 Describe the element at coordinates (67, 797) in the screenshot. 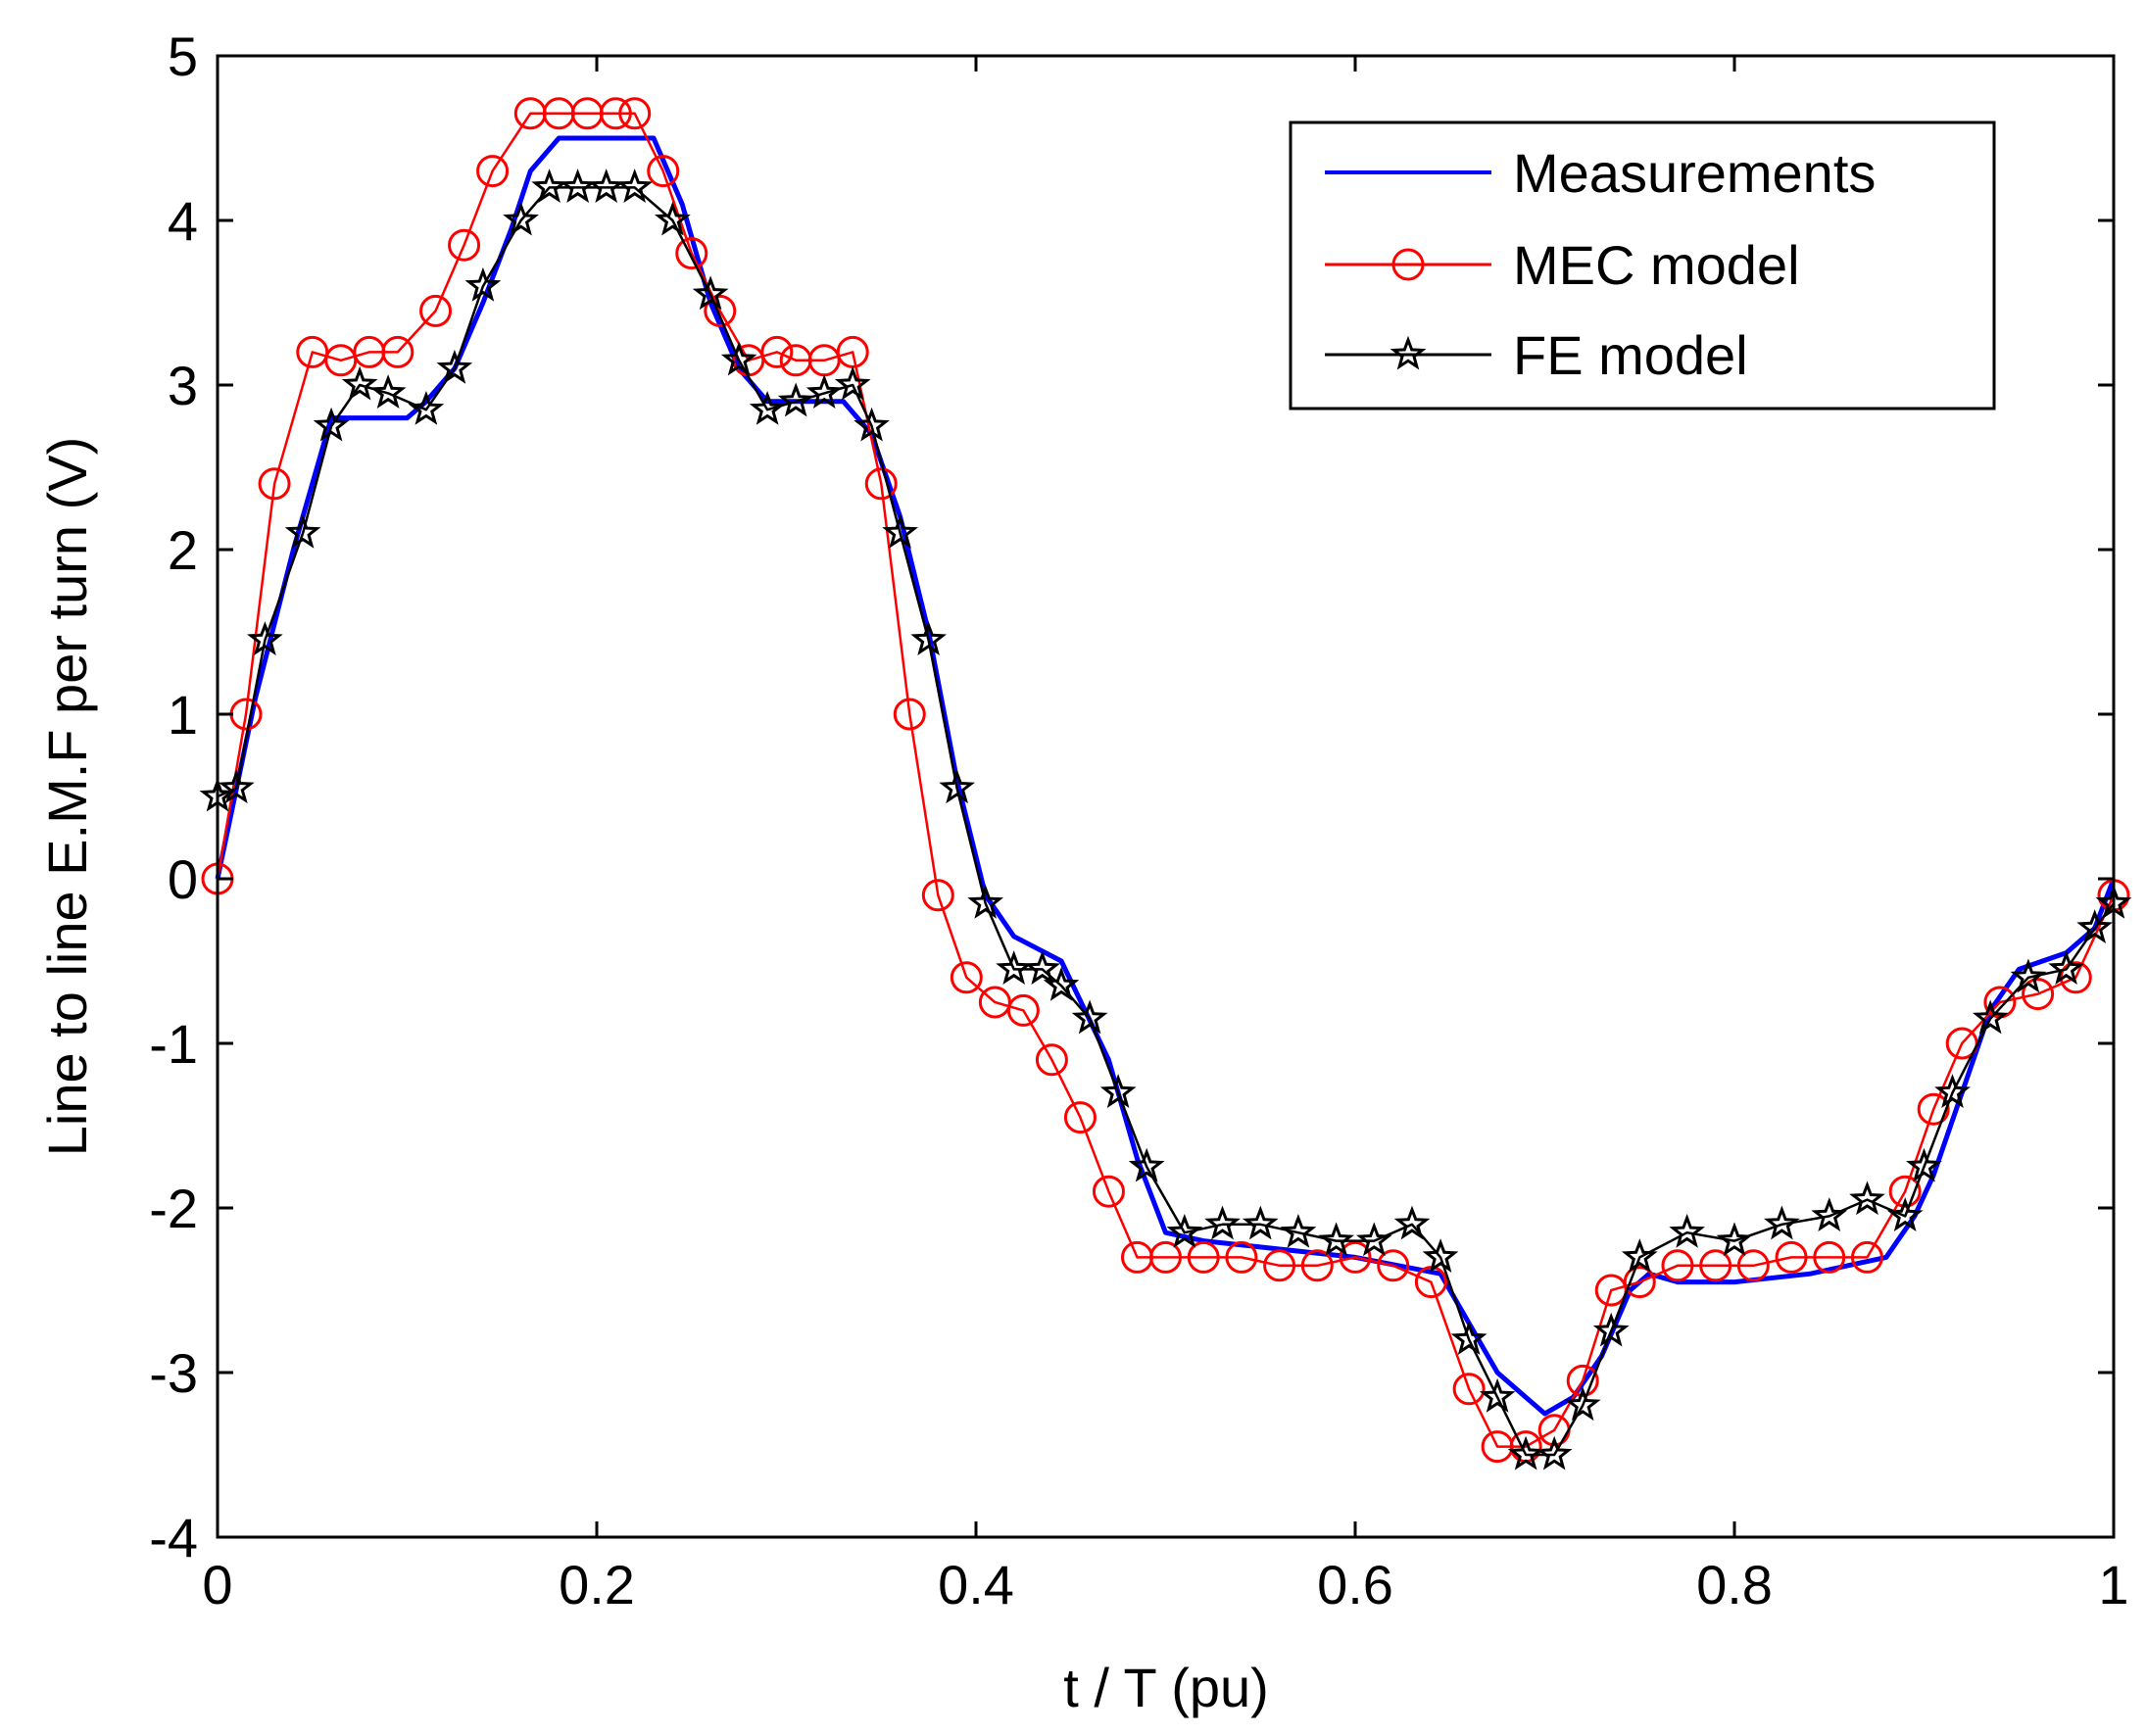

I see `y-axis-label: Line to line E.M.F per turn (V)` at that location.